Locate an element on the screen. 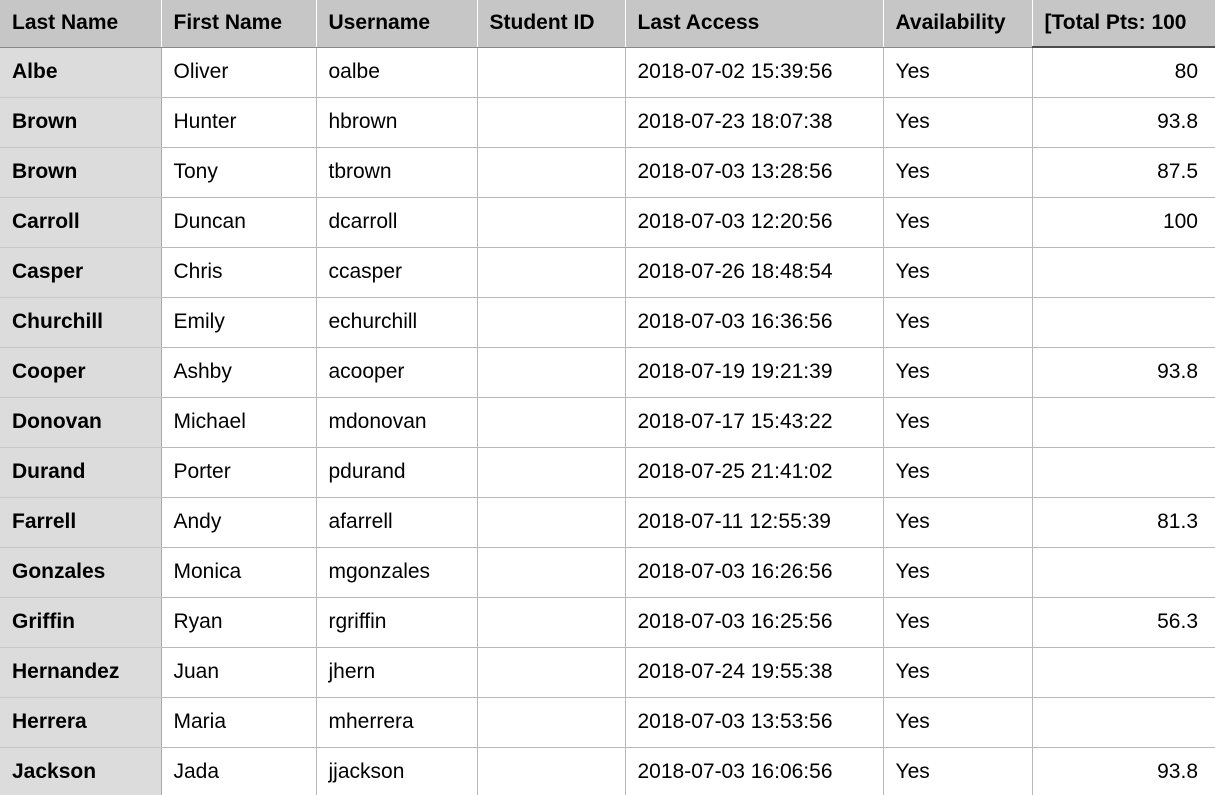 The height and width of the screenshot is (795, 1215). cell-username: jhern is located at coordinates (397, 672).